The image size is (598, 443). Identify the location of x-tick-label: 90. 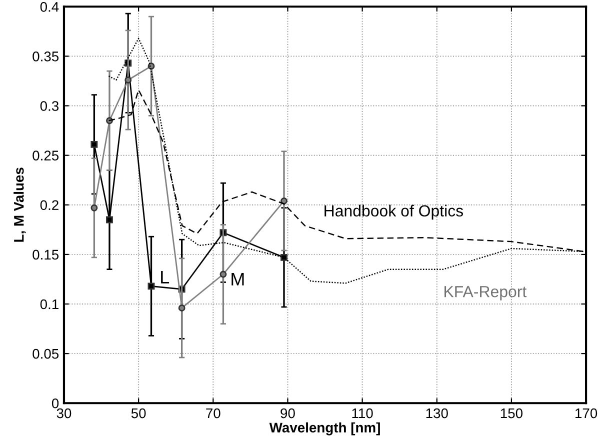
(287, 413).